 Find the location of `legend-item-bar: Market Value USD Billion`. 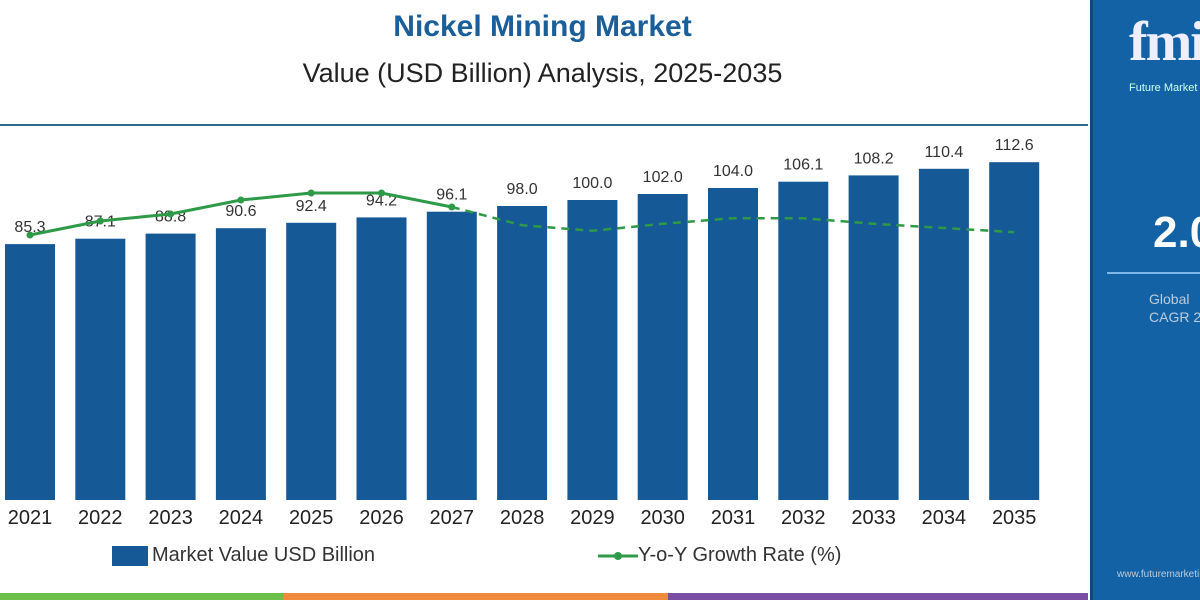

legend-item-bar: Market Value USD Billion is located at coordinates (243, 555).